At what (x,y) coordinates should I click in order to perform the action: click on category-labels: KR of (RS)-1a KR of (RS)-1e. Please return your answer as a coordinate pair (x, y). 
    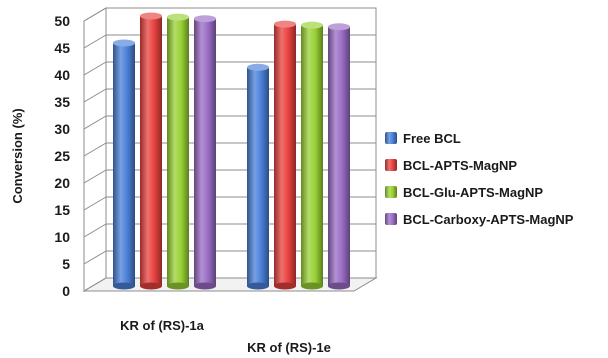
    Looking at the image, I should click on (225, 336).